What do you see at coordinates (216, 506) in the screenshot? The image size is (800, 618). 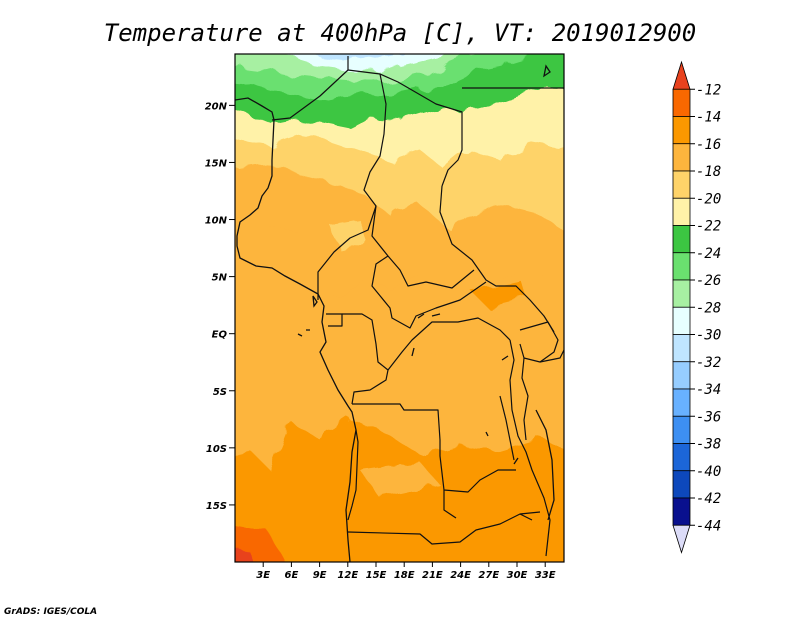 I see `y-tick-label: 15S` at bounding box center [216, 506].